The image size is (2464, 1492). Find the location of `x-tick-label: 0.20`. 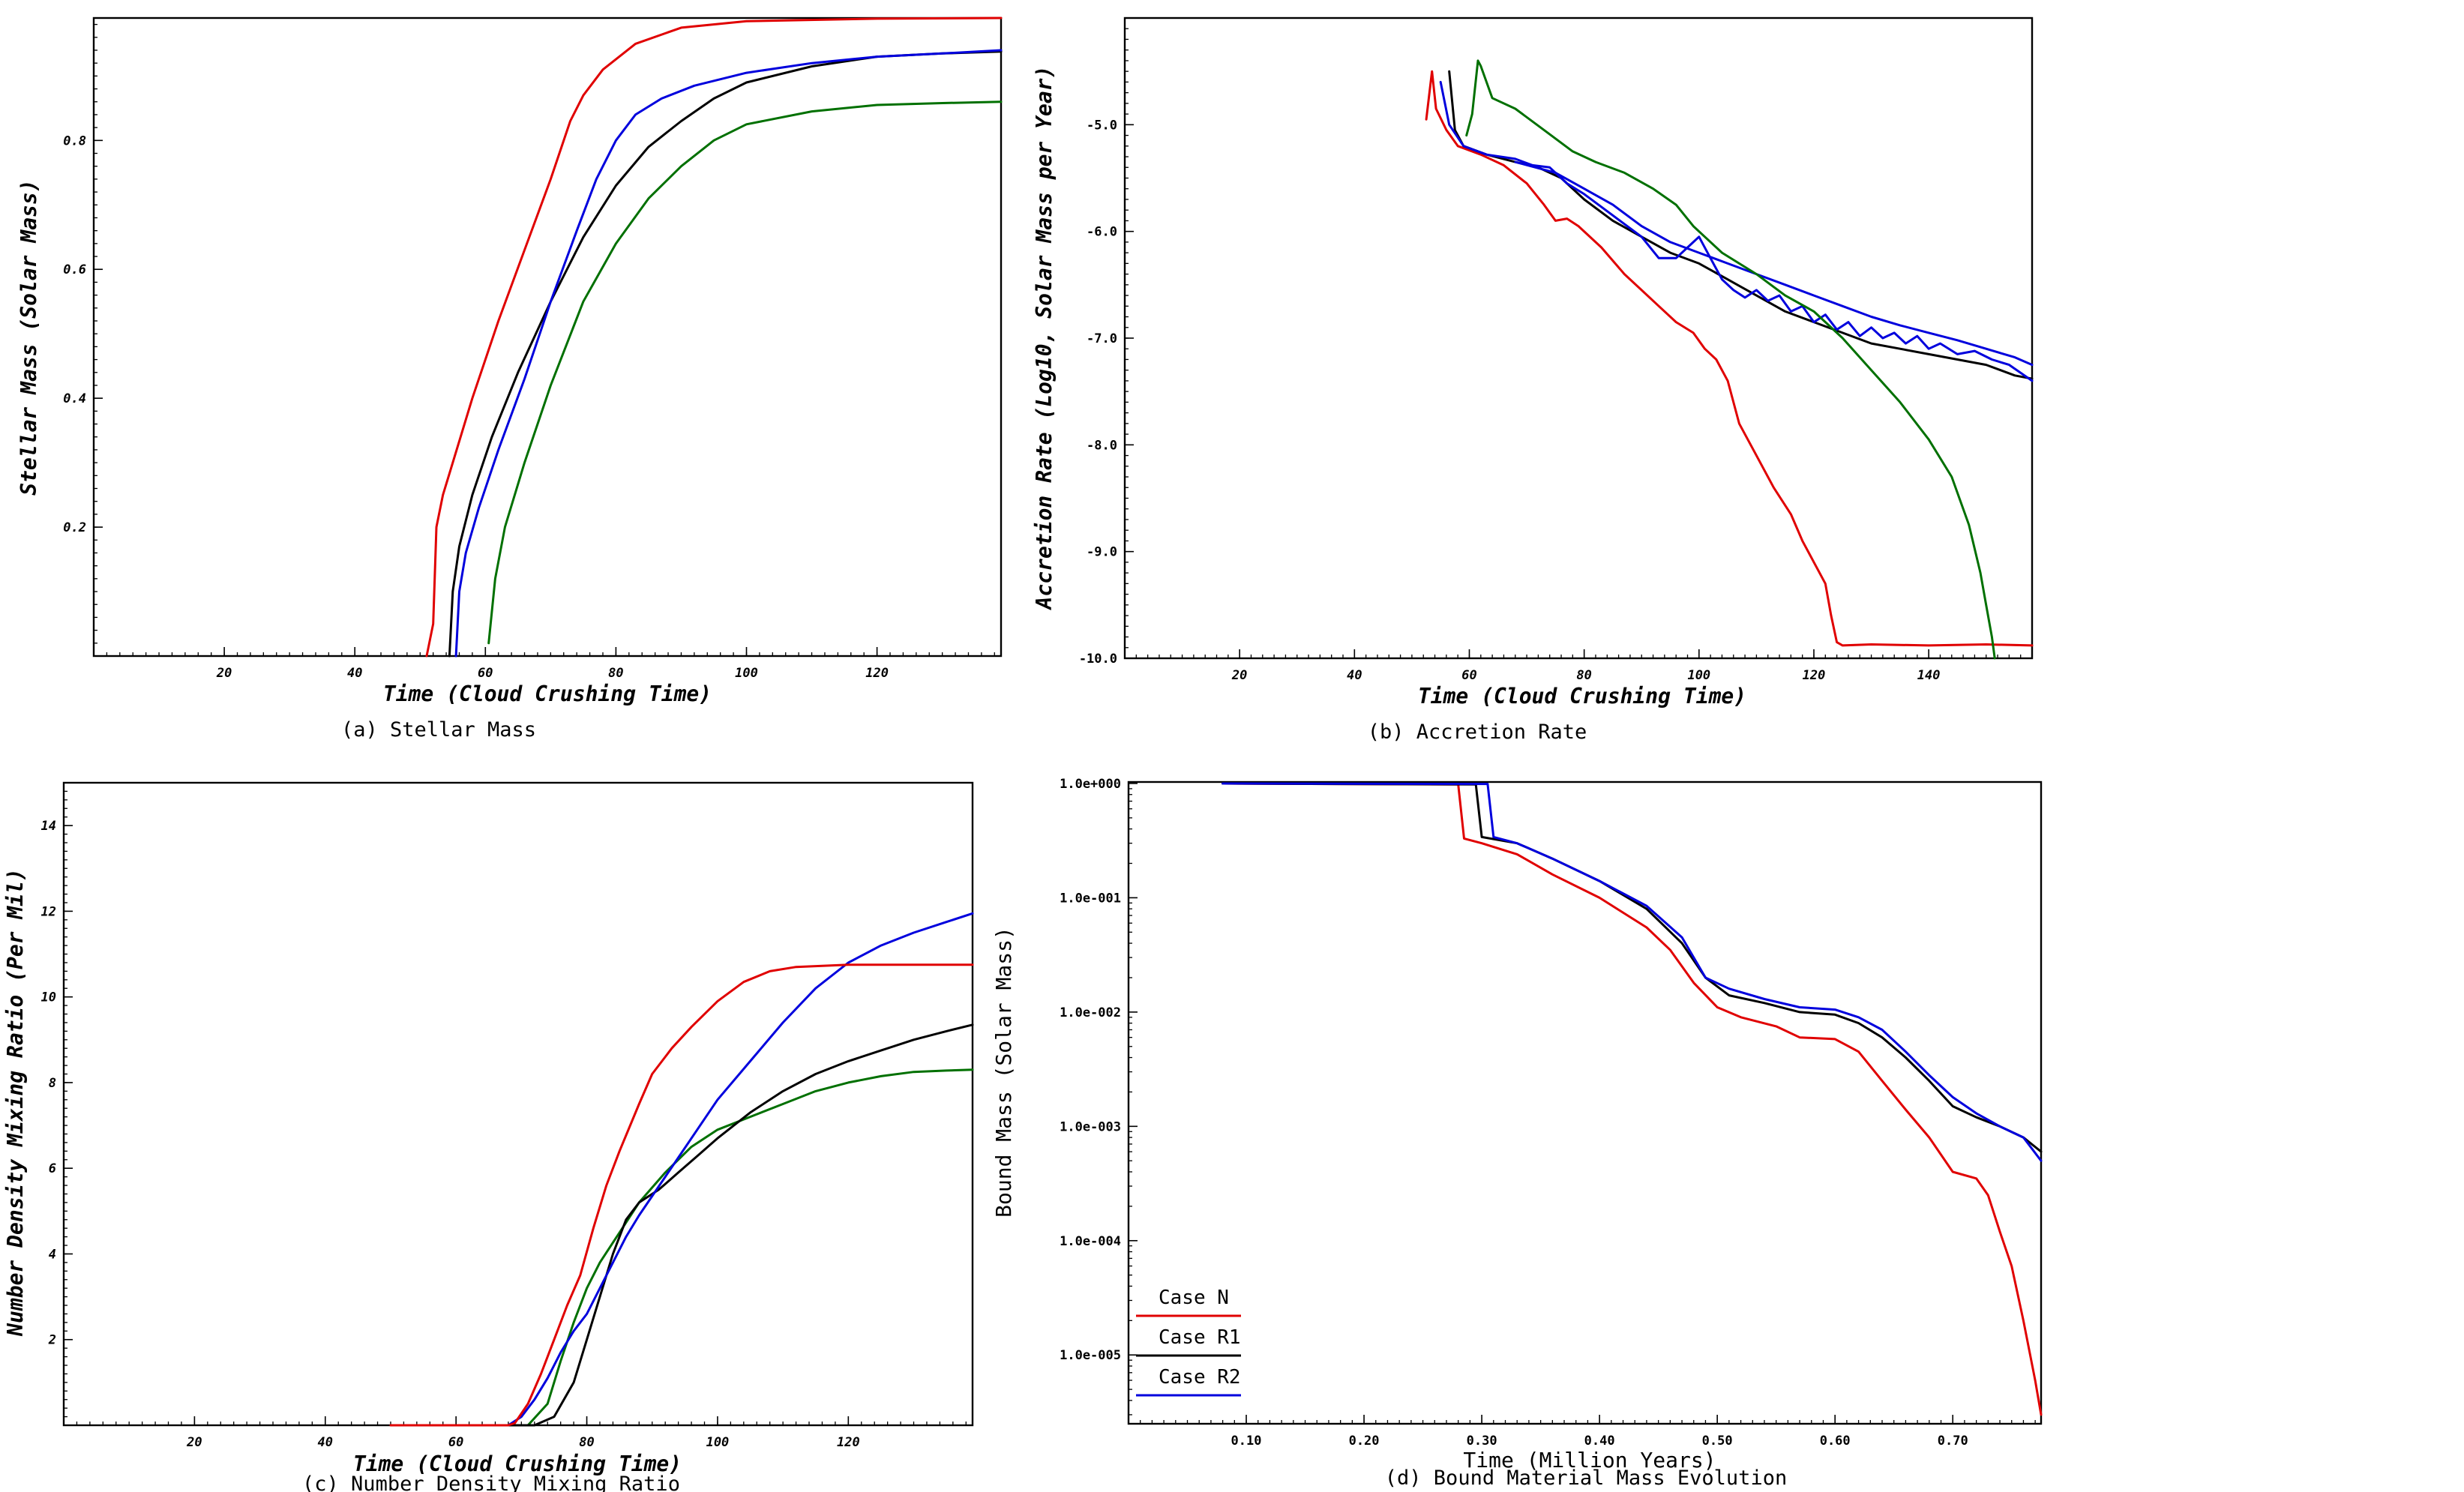

x-tick-label: 0.20 is located at coordinates (1364, 1441).